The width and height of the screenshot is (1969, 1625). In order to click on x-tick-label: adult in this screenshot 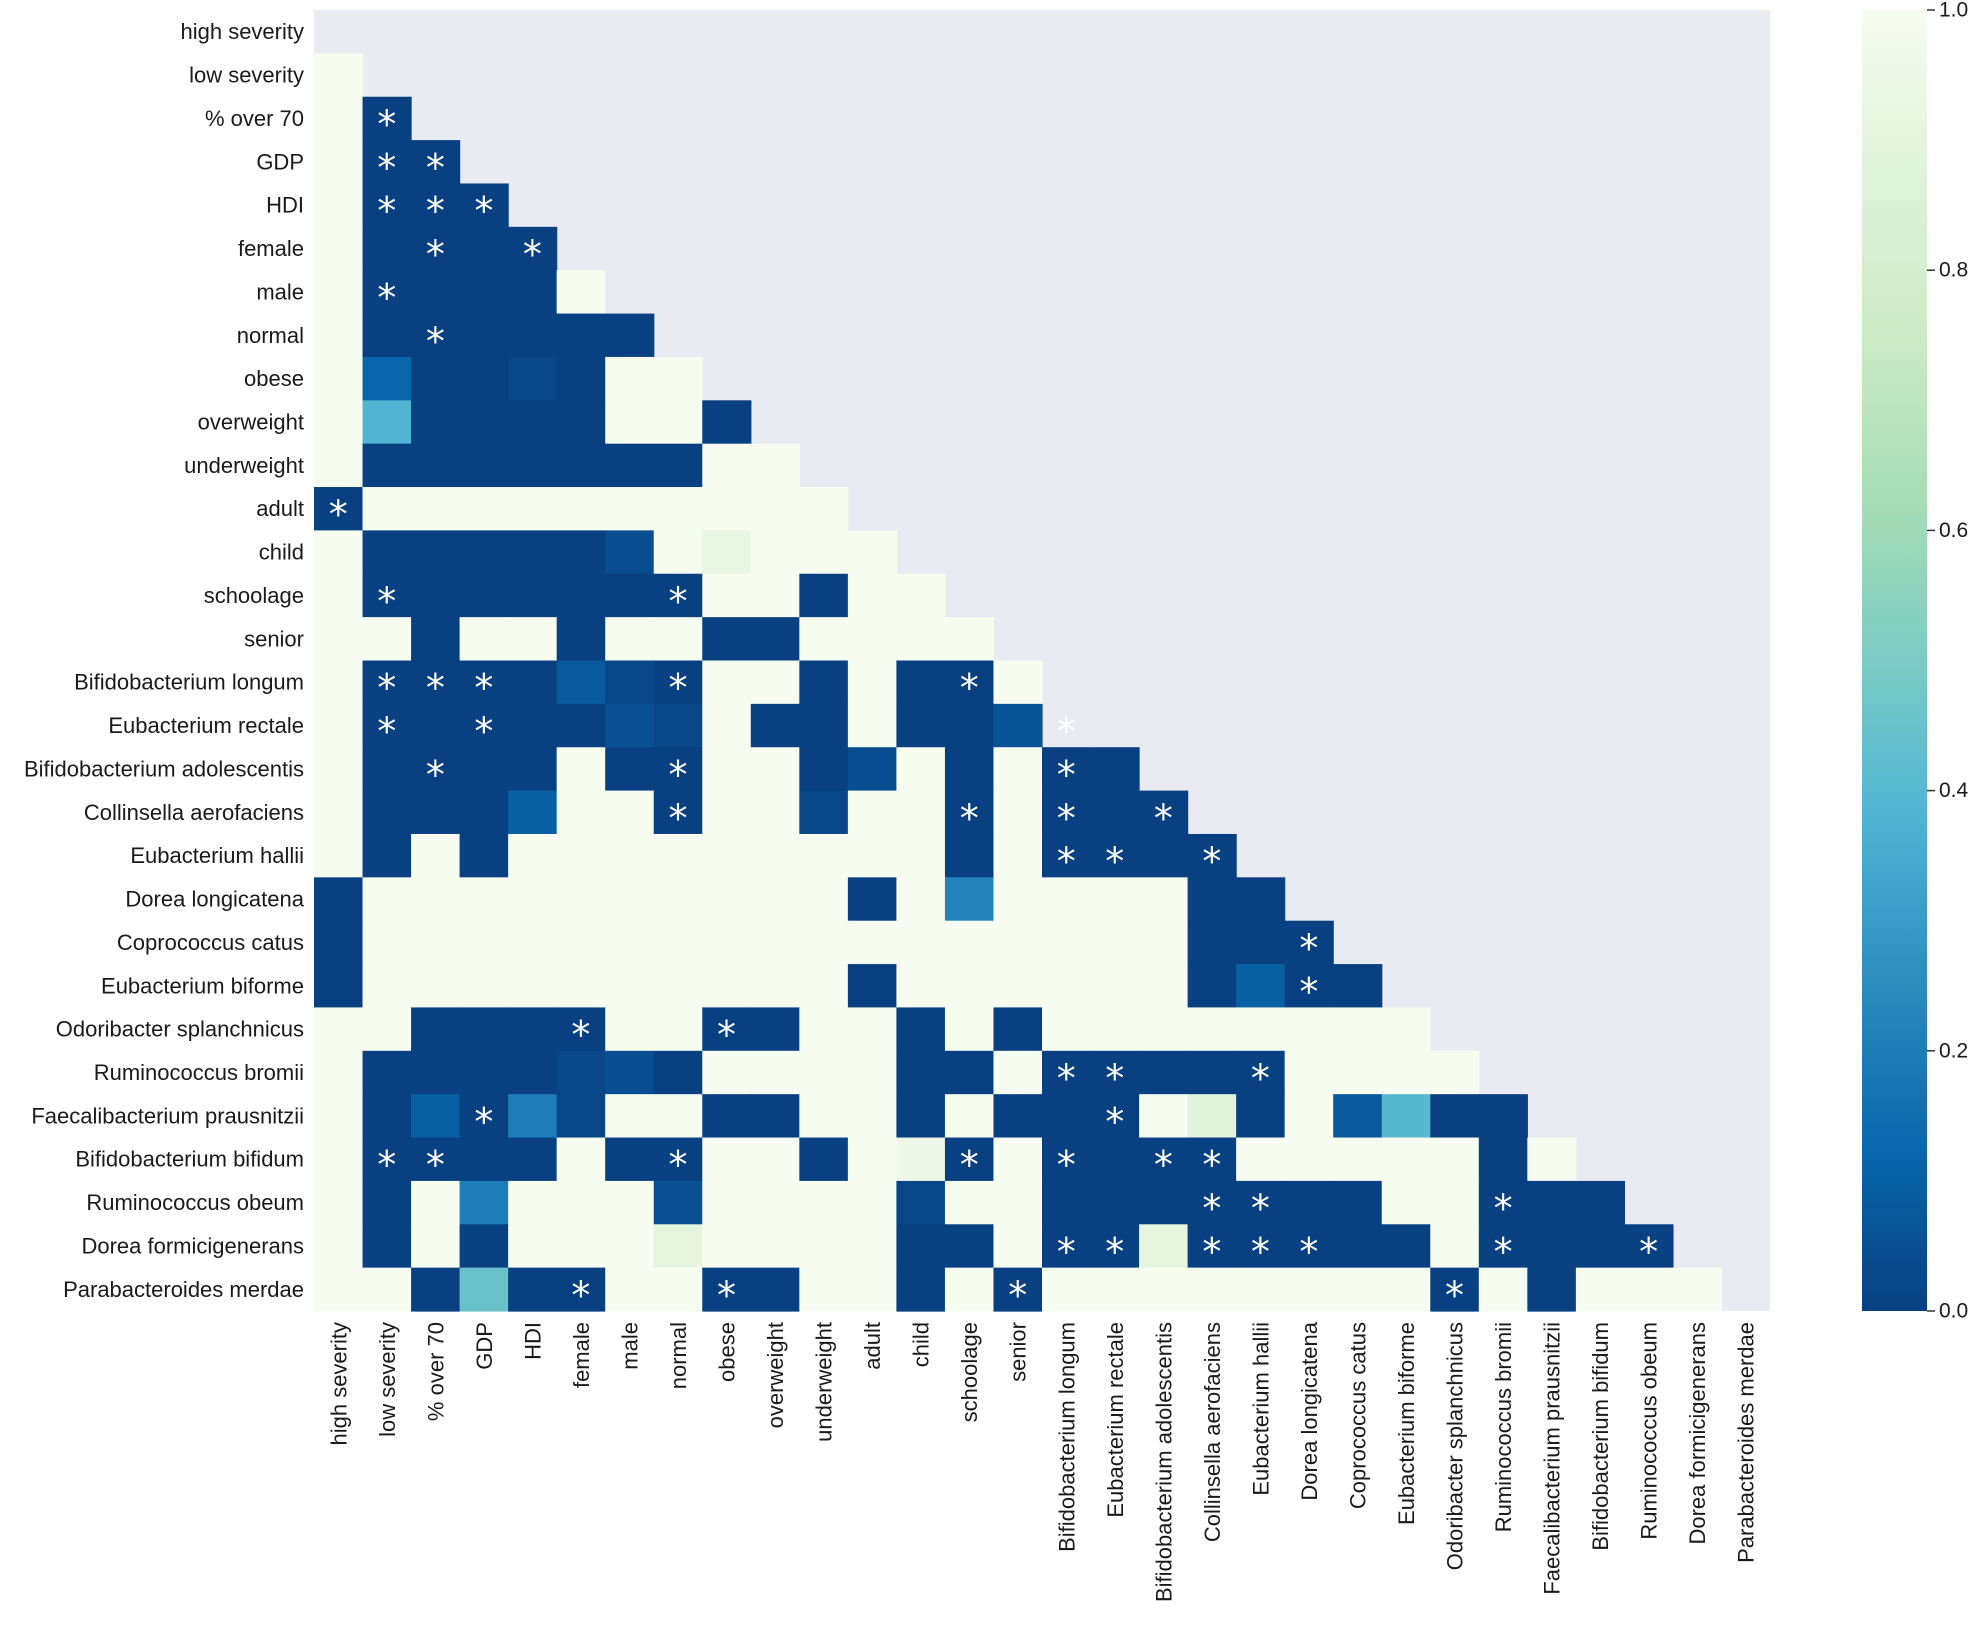, I will do `click(872, 1346)`.